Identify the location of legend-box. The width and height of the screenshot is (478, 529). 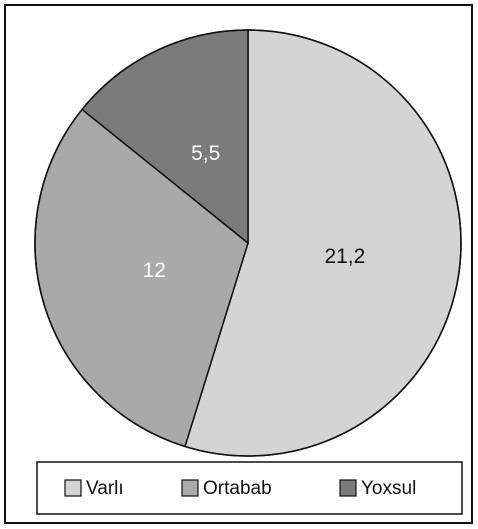
(249, 488).